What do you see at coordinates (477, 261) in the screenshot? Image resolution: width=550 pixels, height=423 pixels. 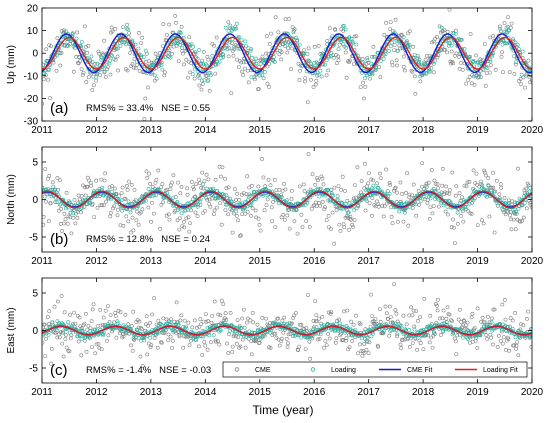 I see `x-tick-label: 2019` at bounding box center [477, 261].